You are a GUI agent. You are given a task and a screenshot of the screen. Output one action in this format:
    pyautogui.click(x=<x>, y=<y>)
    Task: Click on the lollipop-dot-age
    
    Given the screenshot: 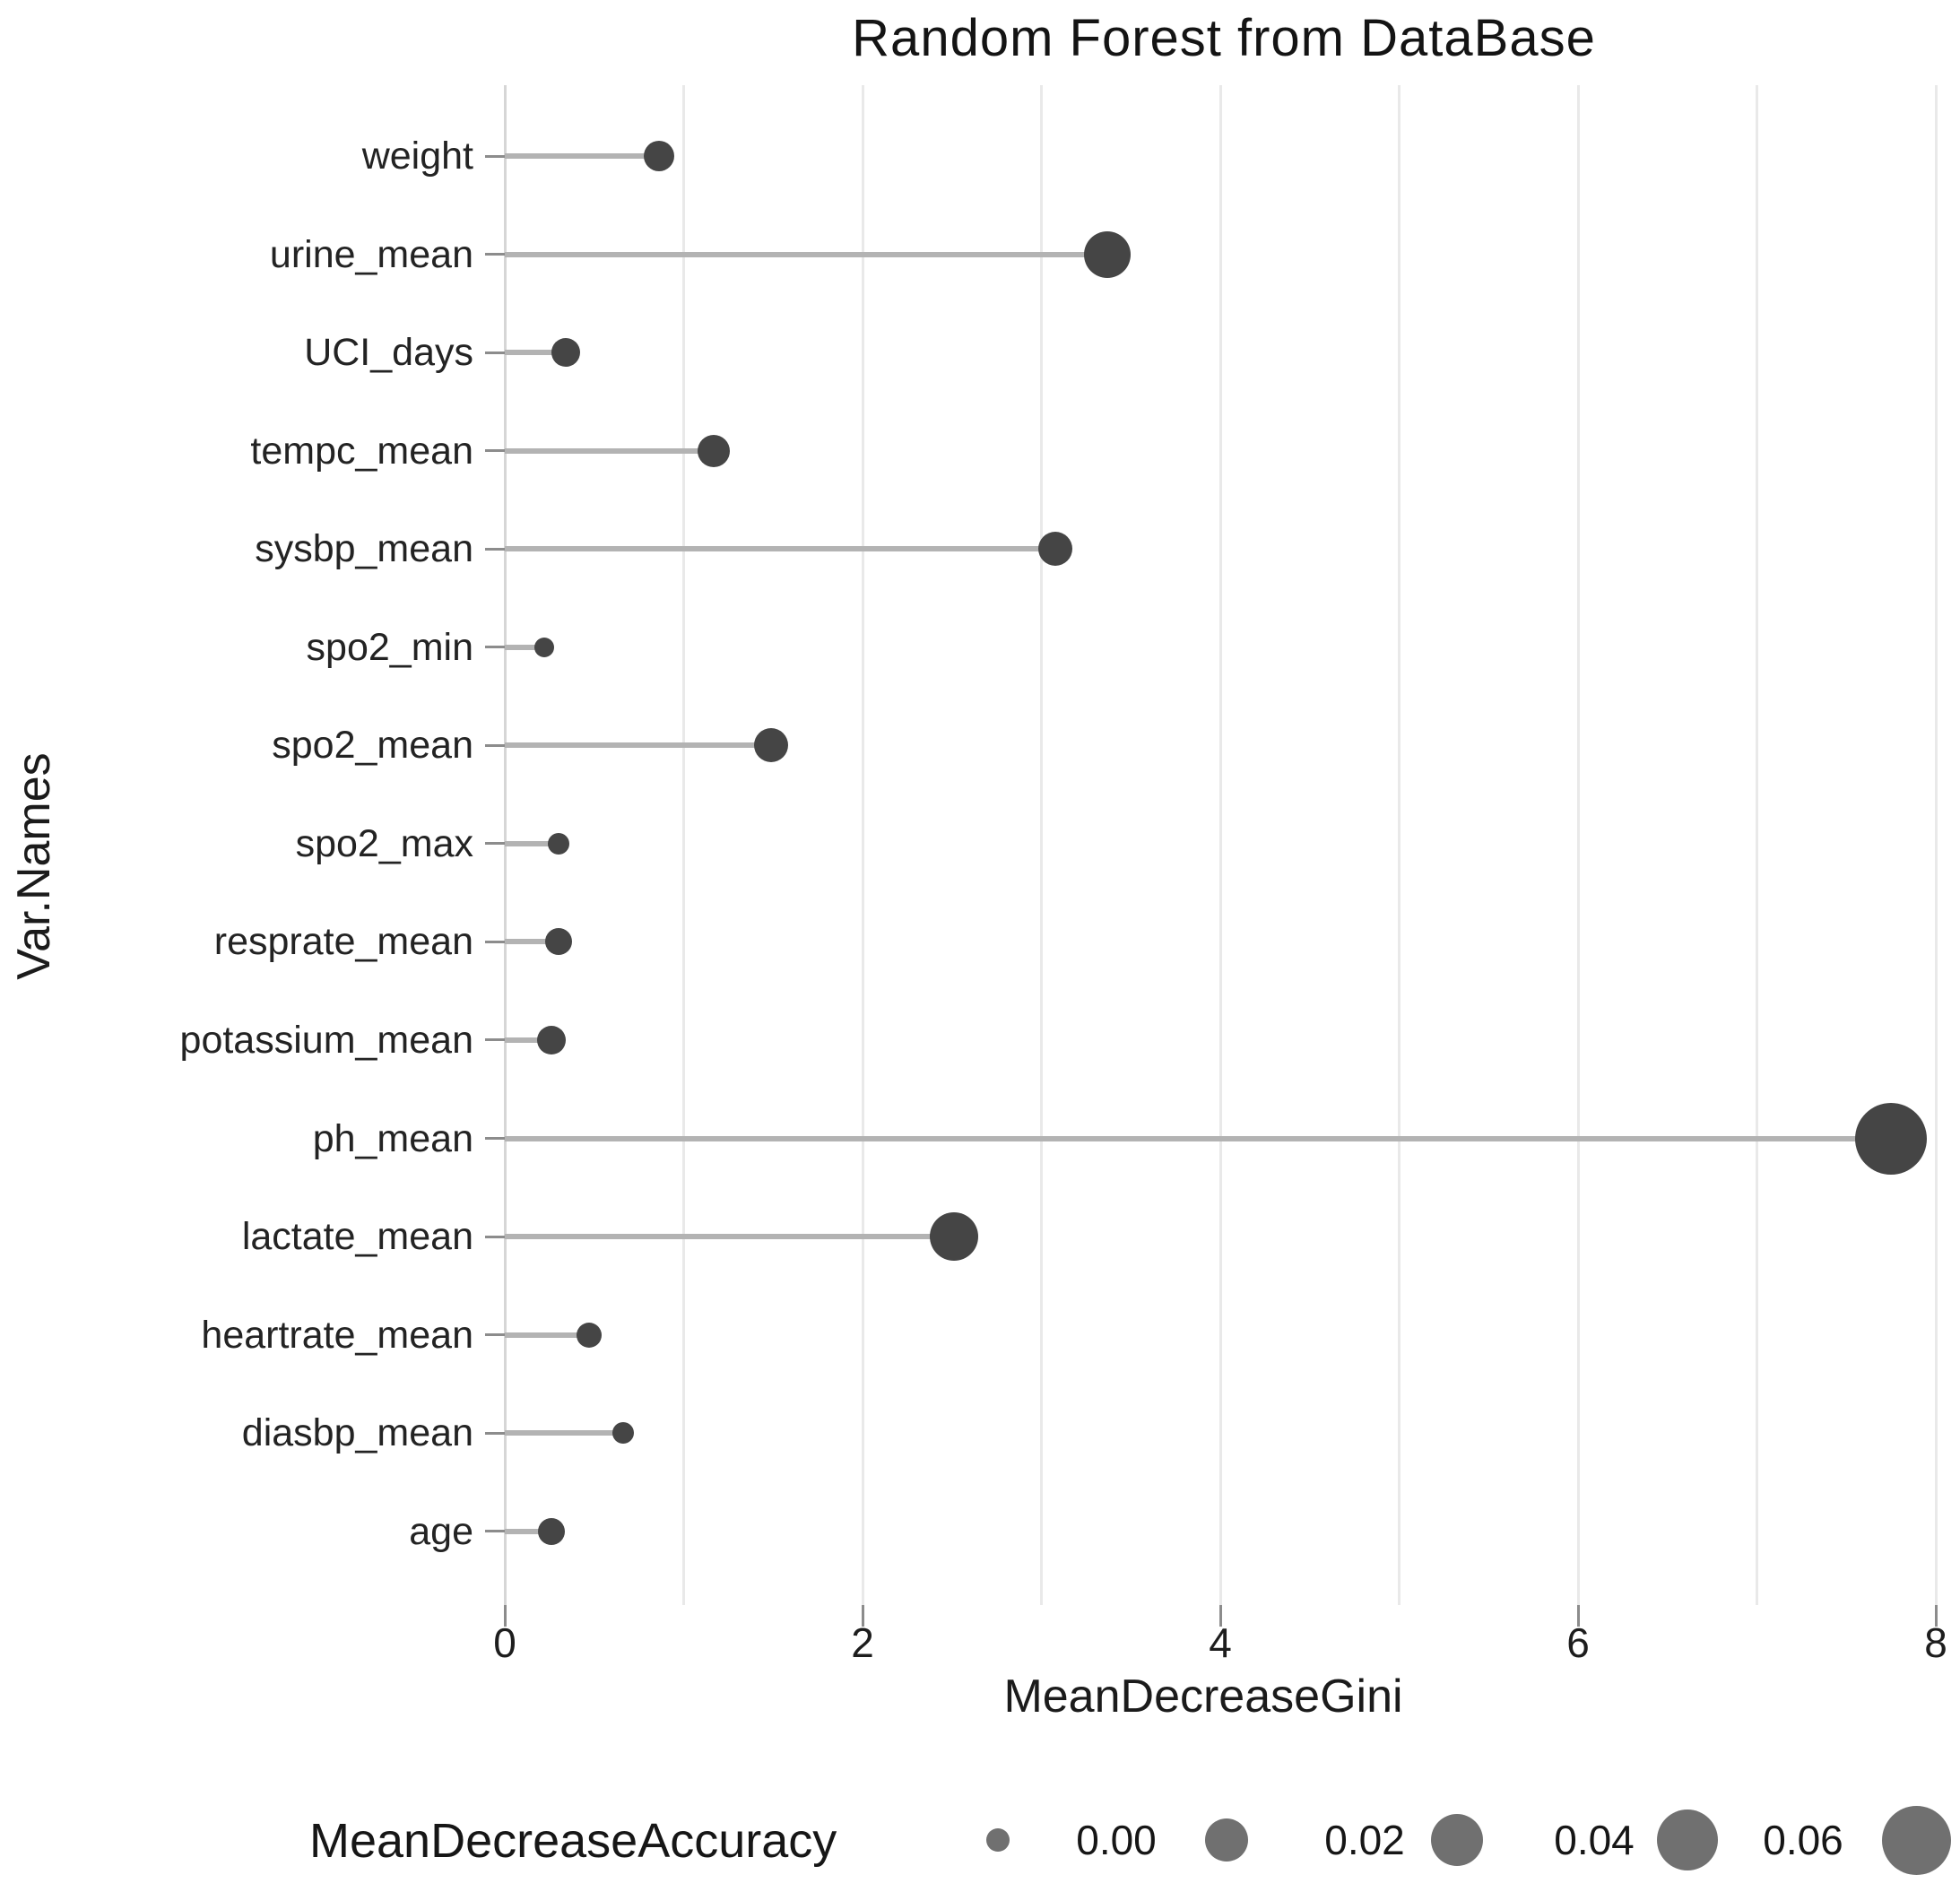 What is the action you would take?
    pyautogui.click(x=551, y=1531)
    